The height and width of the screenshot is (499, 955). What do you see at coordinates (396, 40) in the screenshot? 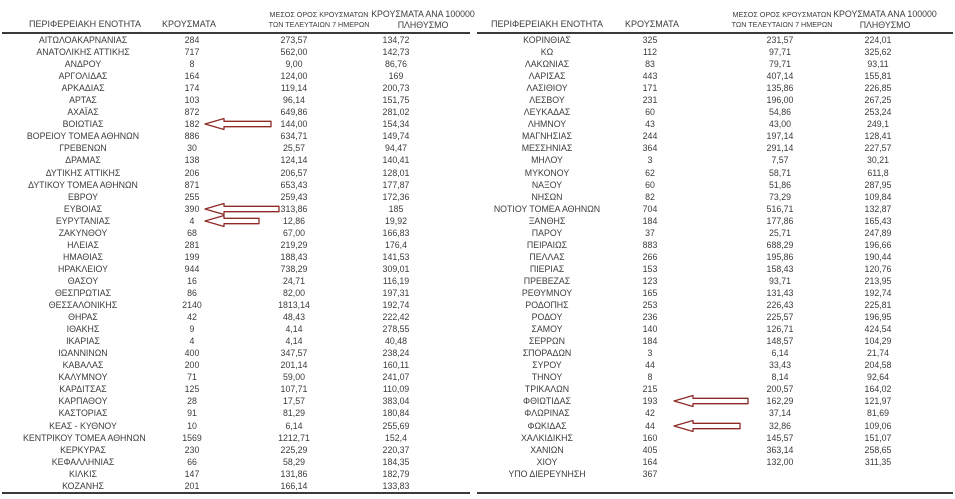
I see `per100k-cell: 134,72` at bounding box center [396, 40].